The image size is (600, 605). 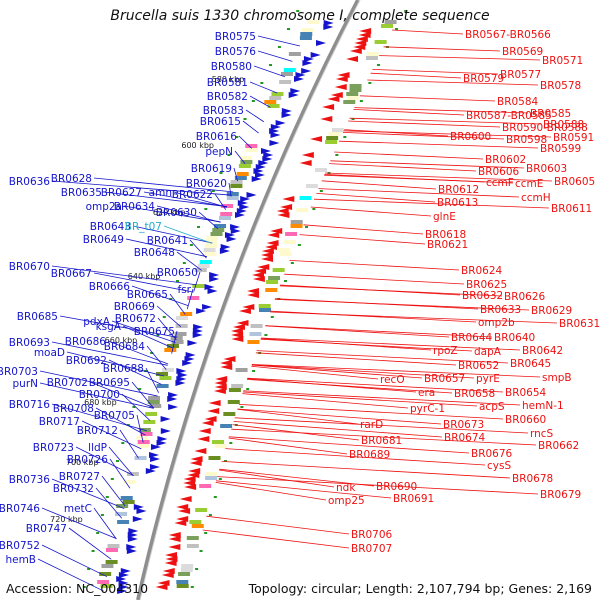 What do you see at coordinates (371, 549) in the screenshot?
I see `gene-label-reverse: BR0707` at bounding box center [371, 549].